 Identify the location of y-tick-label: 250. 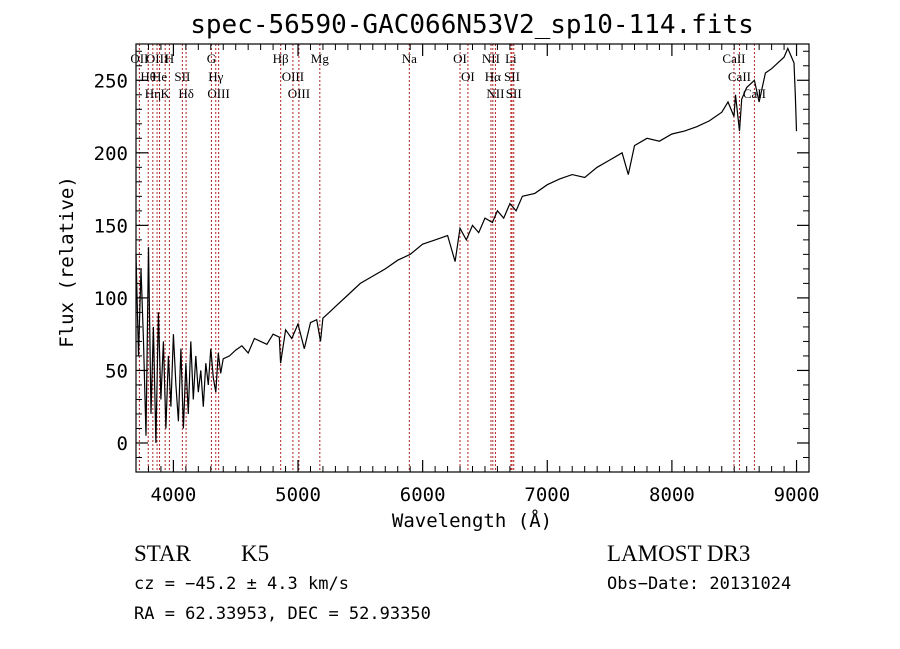
(111, 81).